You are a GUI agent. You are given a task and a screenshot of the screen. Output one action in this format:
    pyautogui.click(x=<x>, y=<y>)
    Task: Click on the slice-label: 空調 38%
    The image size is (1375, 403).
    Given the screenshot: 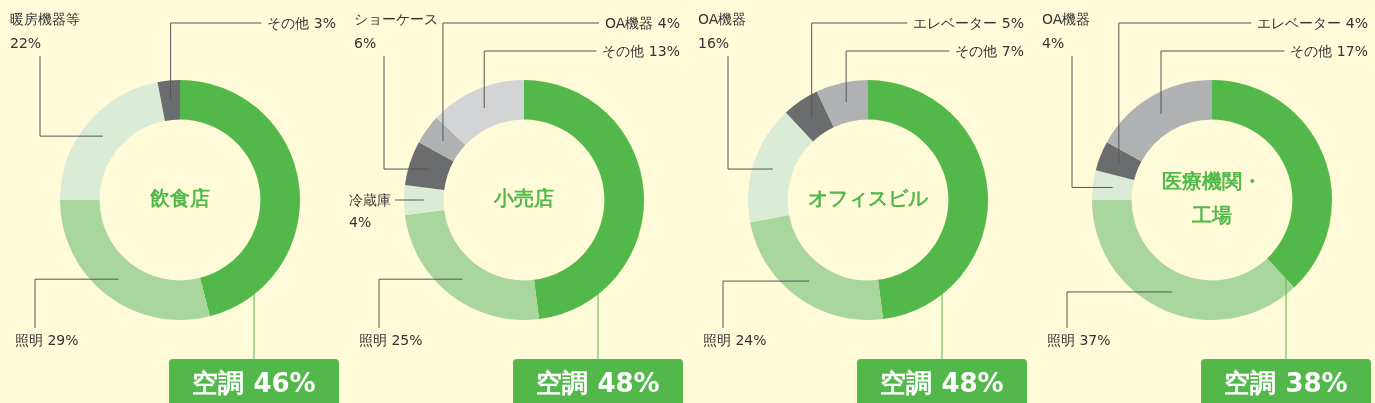 What is the action you would take?
    pyautogui.click(x=1286, y=383)
    